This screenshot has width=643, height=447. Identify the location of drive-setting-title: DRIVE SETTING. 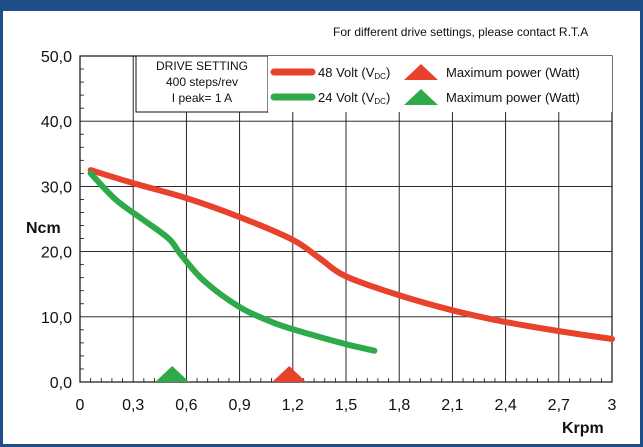
(202, 66).